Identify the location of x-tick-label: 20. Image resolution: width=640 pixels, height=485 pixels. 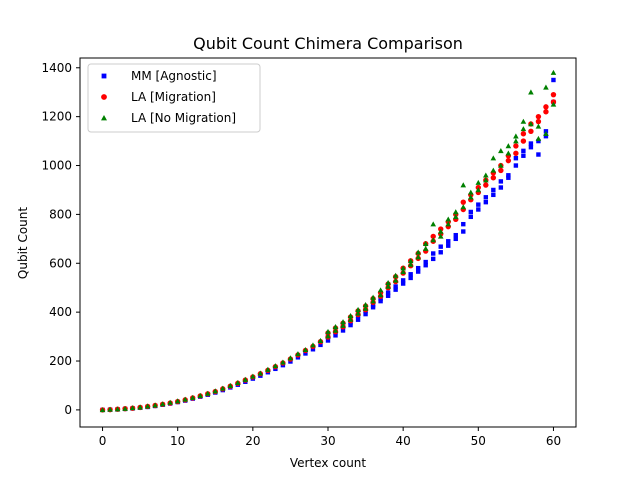
(252, 441).